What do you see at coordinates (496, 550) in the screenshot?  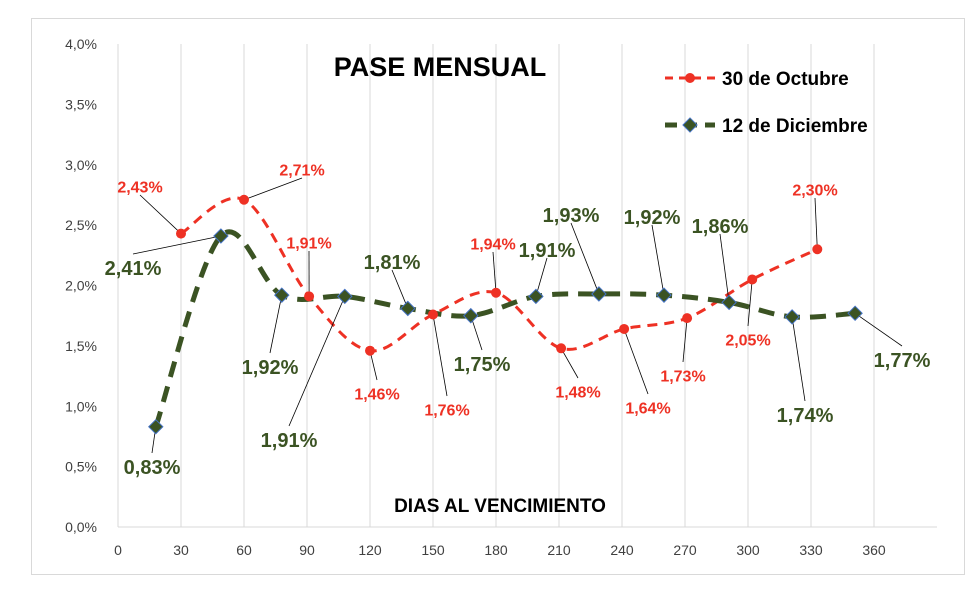 I see `x-tick-label: 180` at bounding box center [496, 550].